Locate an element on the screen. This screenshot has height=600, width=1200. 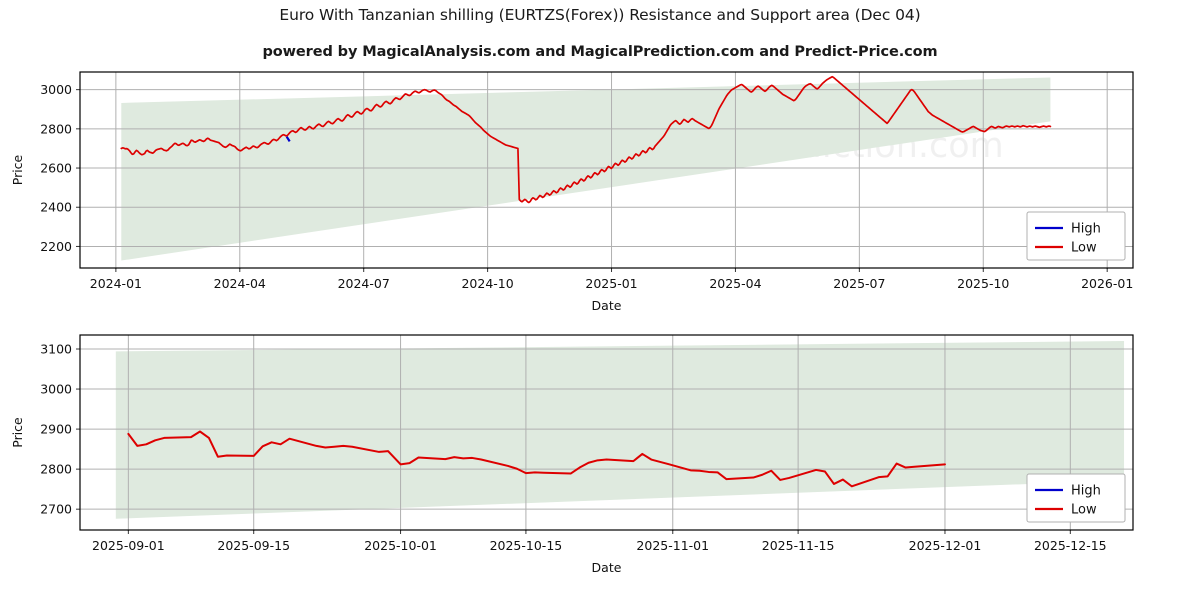
xtick-label: 2025-09-15 is located at coordinates (253, 545).